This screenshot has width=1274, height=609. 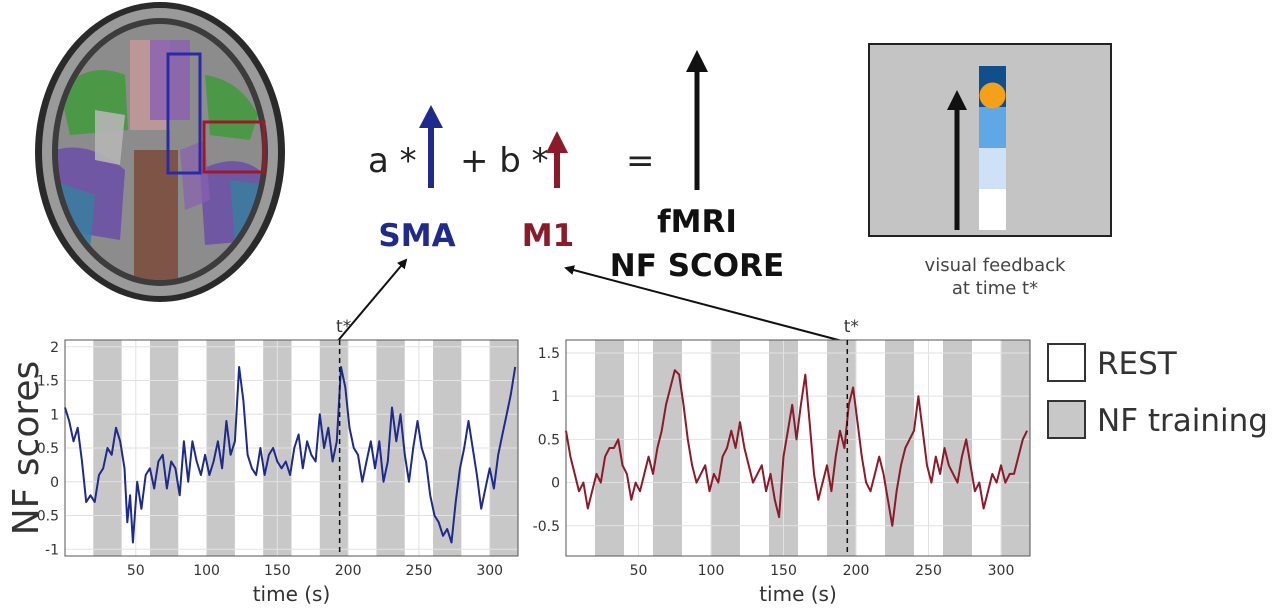 I want to click on y-tick-label: 2, so click(x=54, y=348).